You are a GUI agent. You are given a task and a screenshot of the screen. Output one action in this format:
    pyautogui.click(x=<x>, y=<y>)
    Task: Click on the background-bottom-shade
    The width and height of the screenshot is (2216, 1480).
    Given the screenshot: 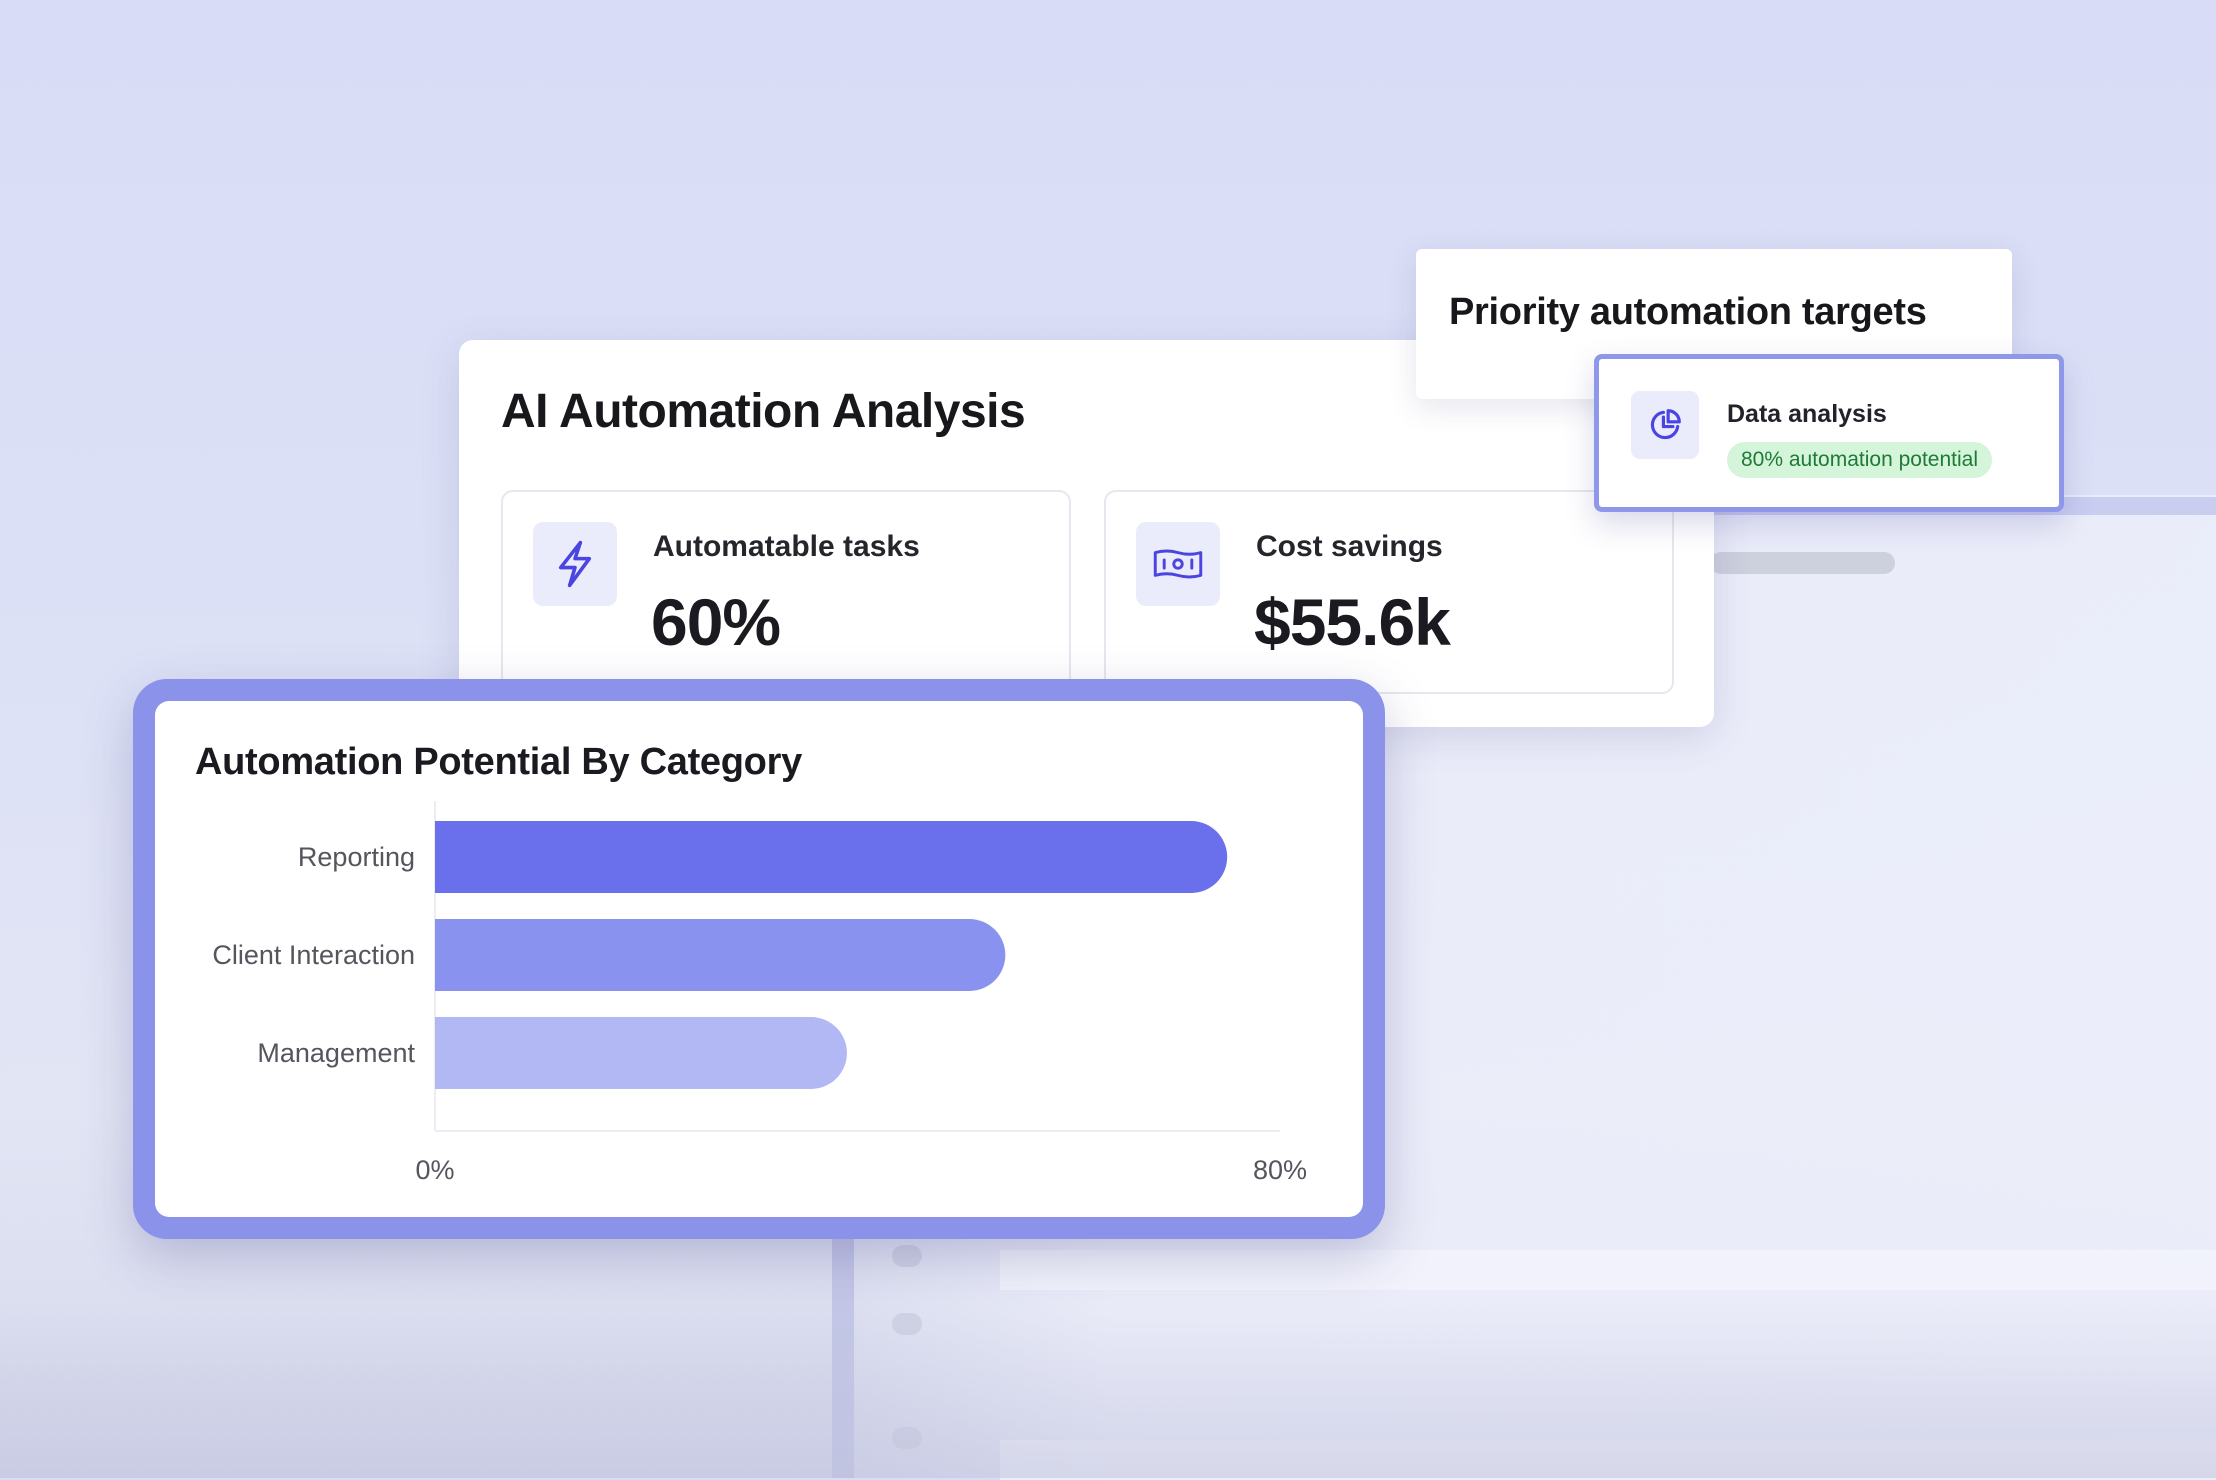 What is the action you would take?
    pyautogui.click(x=1108, y=1389)
    